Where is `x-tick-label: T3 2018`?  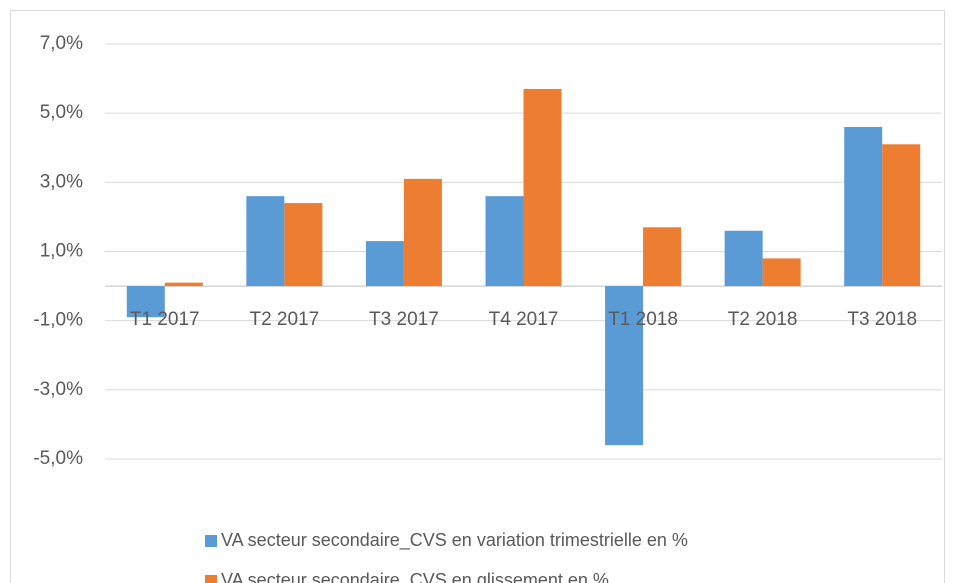 x-tick-label: T3 2018 is located at coordinates (882, 319).